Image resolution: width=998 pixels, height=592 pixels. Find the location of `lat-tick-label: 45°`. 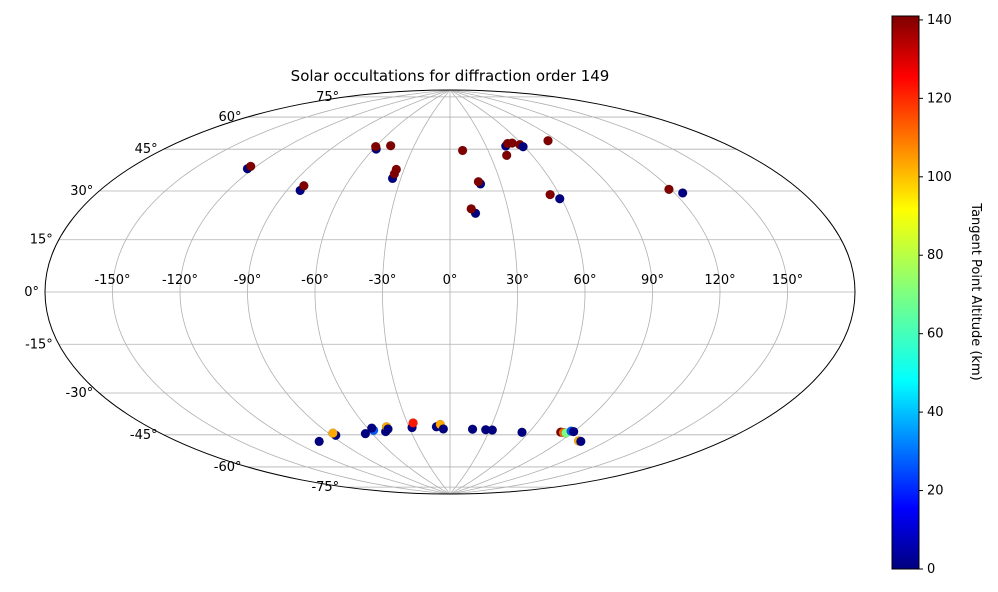

lat-tick-label: 45° is located at coordinates (146, 149).